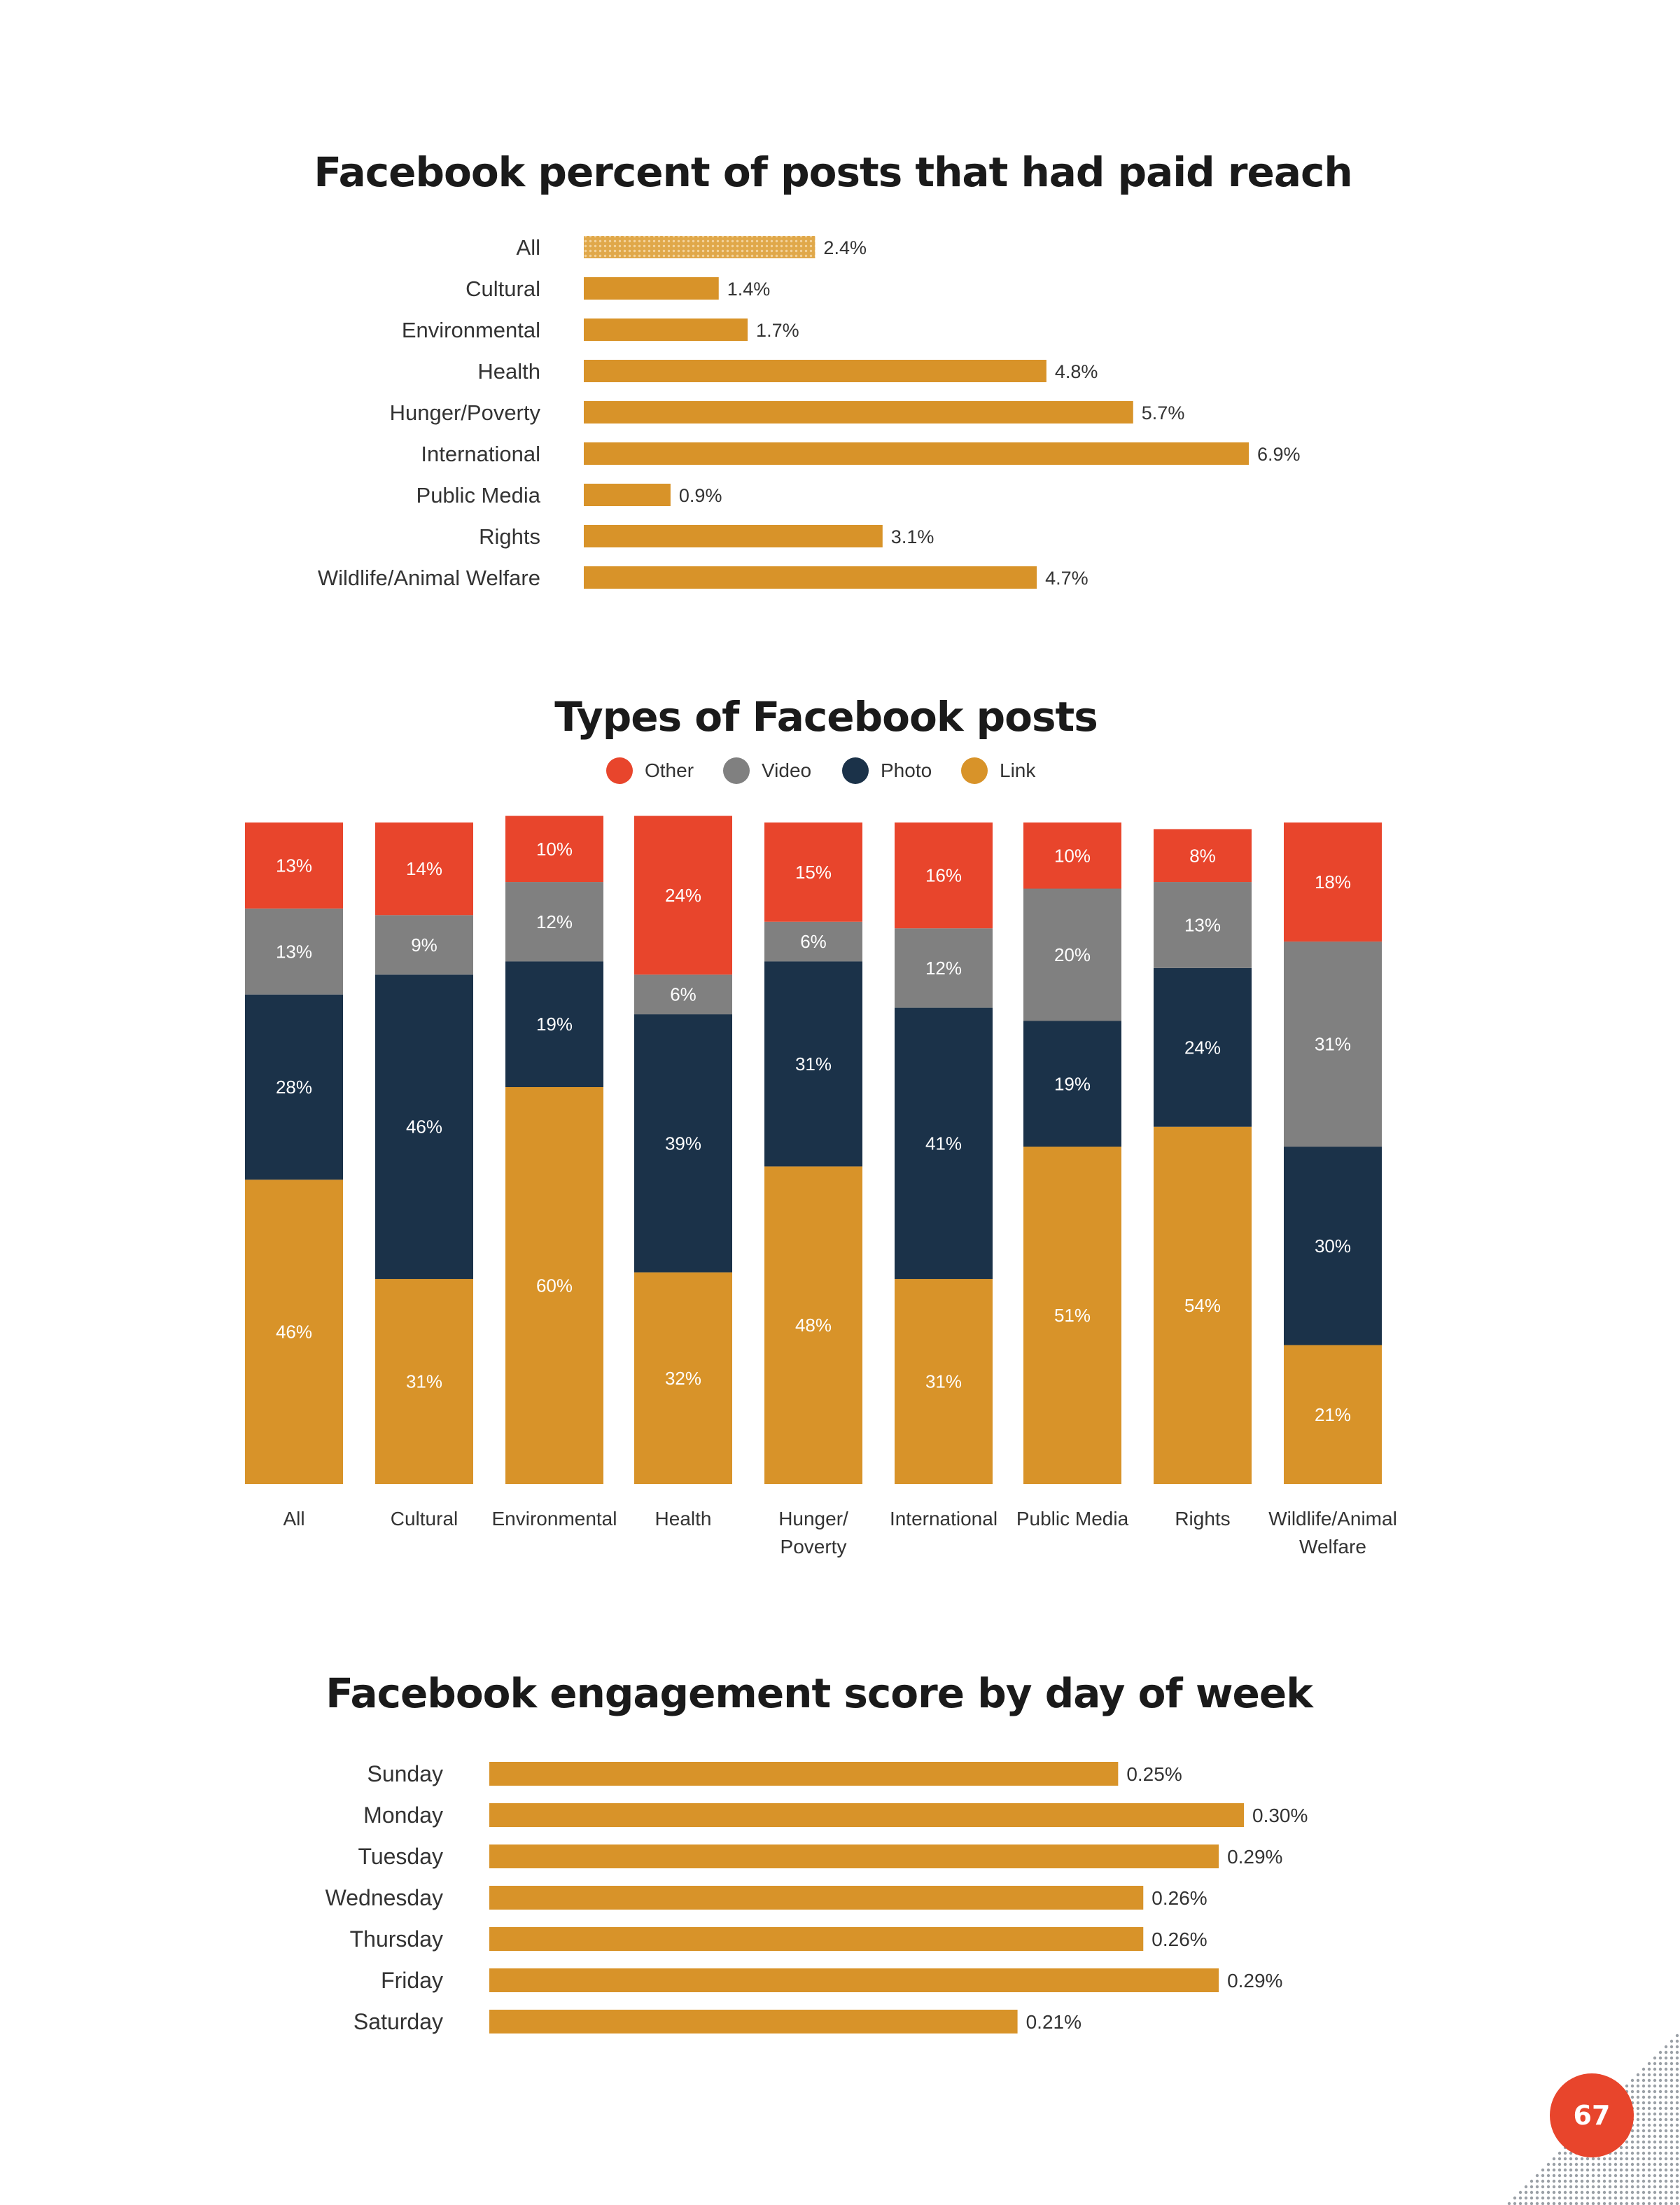 This screenshot has width=1680, height=2205. What do you see at coordinates (1280, 1815) in the screenshot?
I see `engagement-value-label-monday: 0.30%` at bounding box center [1280, 1815].